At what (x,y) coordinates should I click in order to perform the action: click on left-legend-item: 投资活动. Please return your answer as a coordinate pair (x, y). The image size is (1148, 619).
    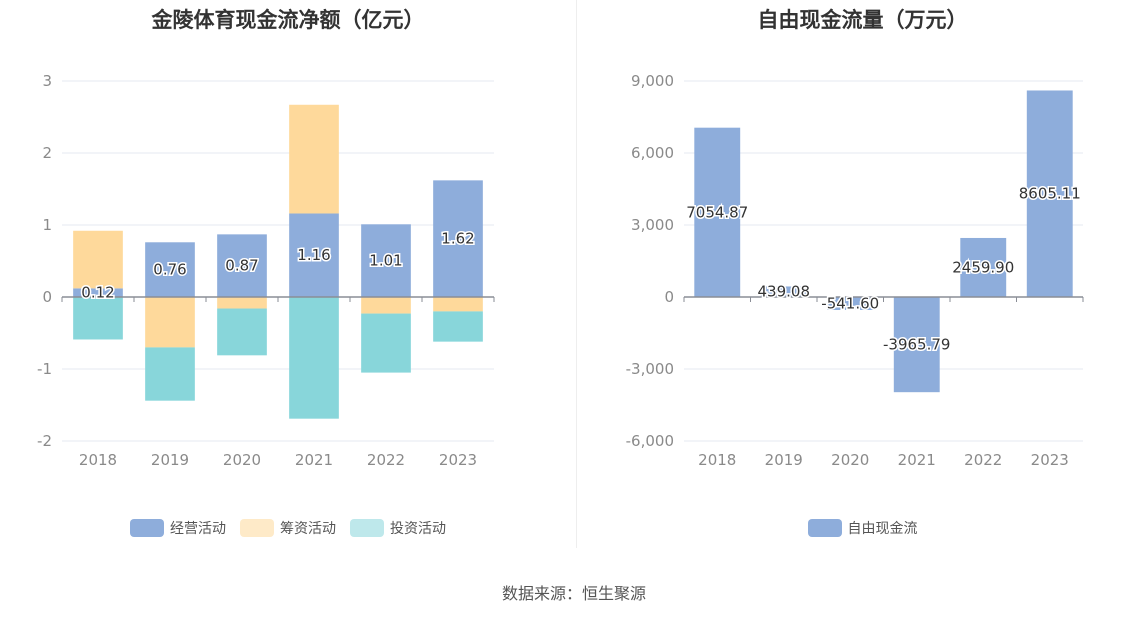
    Looking at the image, I should click on (398, 528).